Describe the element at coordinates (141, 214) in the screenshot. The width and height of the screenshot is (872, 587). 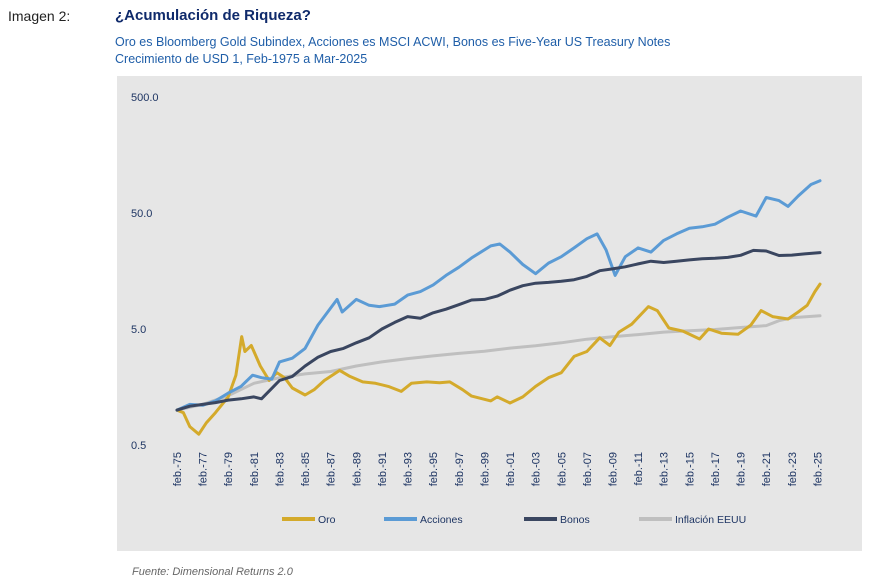
I see `y-tick-label: 50.0` at that location.